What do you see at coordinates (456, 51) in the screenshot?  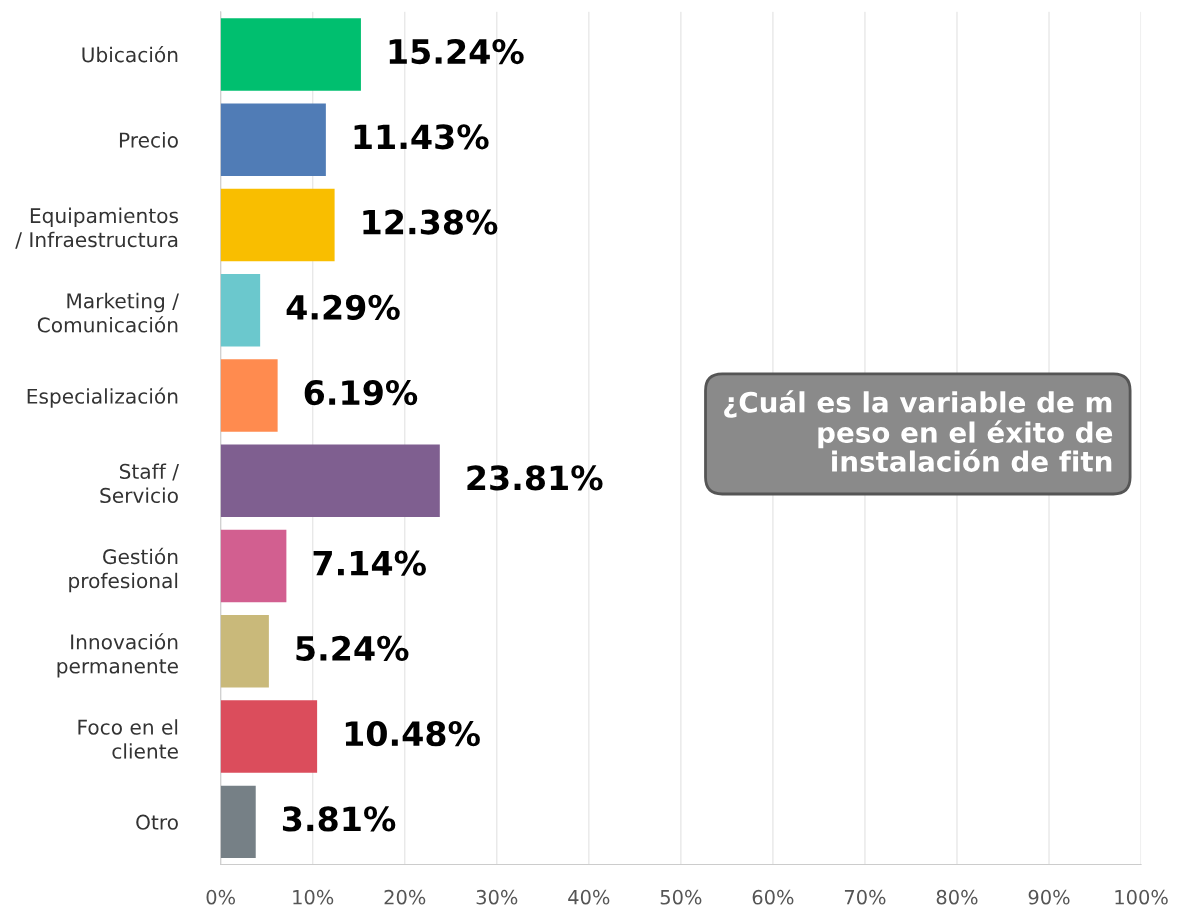 I see `data-label: 15.24%` at bounding box center [456, 51].